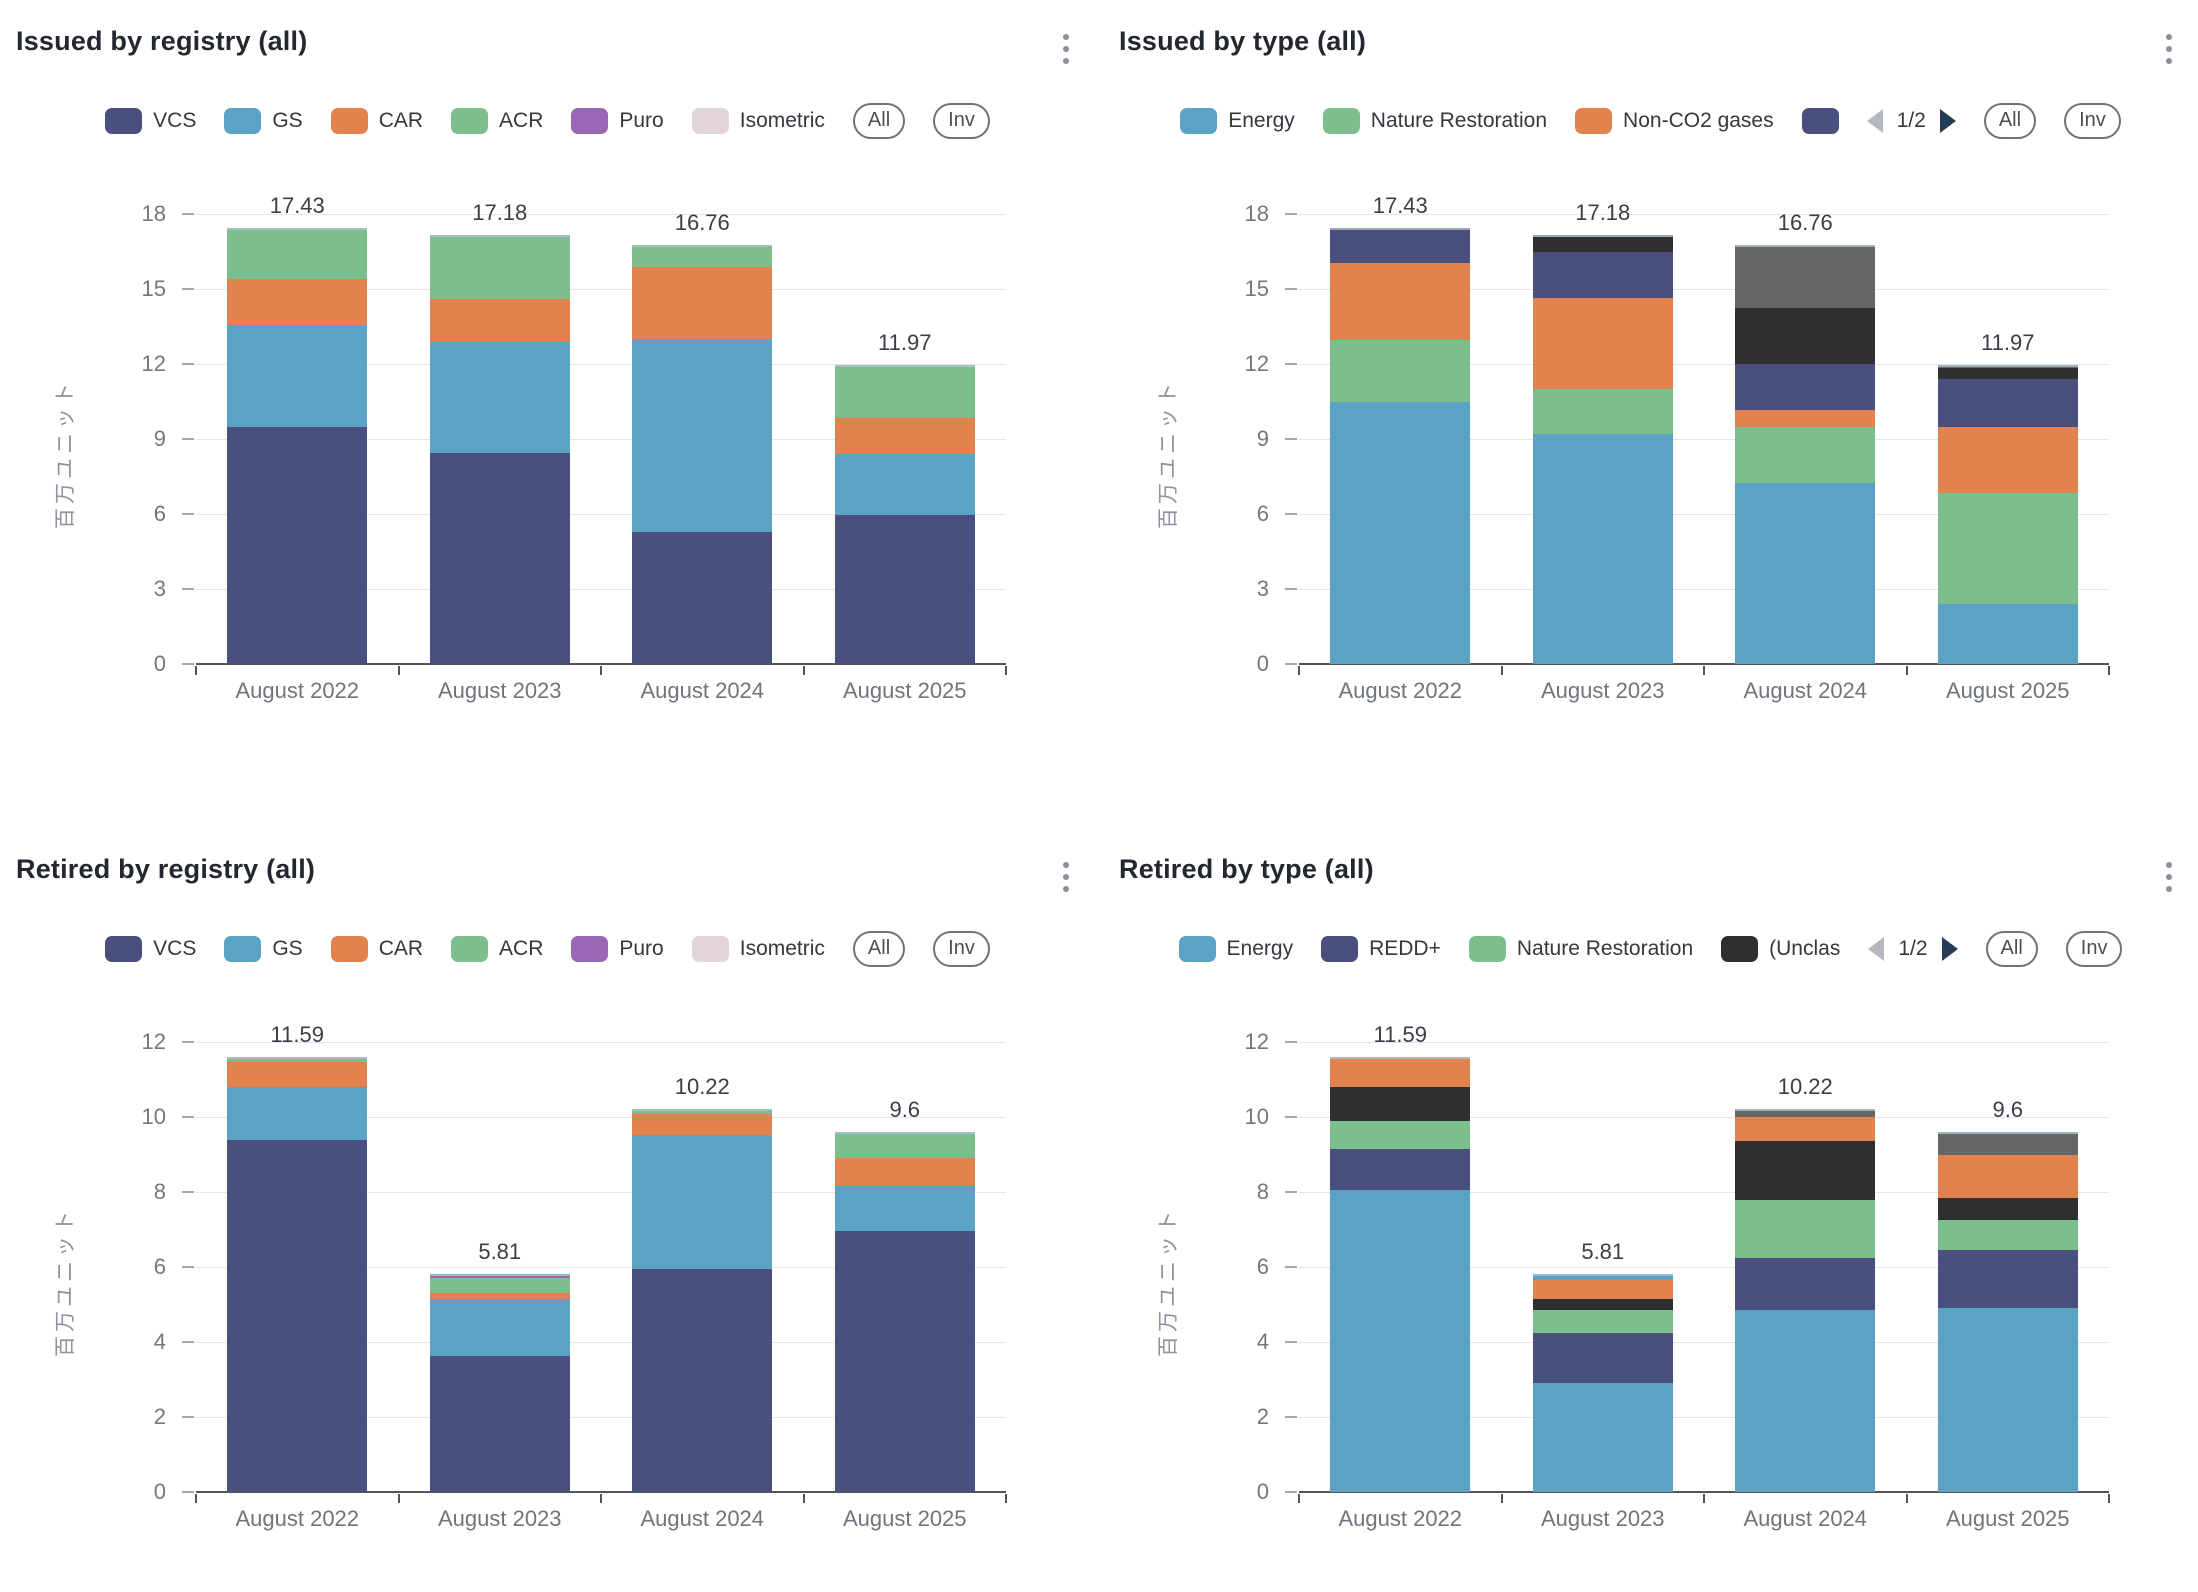  I want to click on legend-item-car: CAR, so click(376, 121).